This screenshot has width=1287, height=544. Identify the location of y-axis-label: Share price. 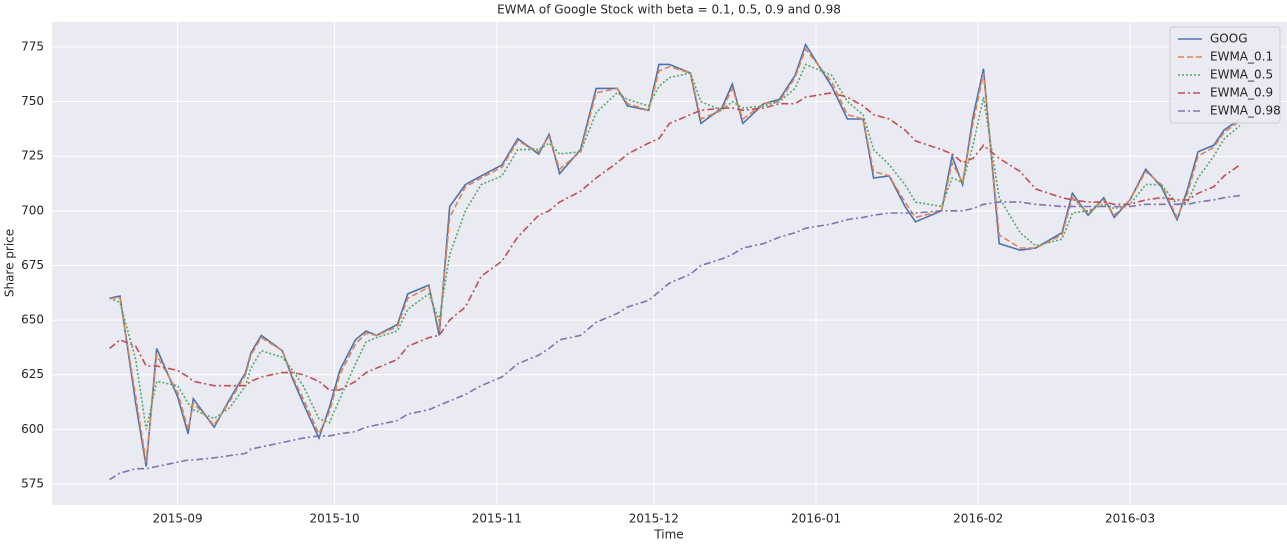
(10, 263).